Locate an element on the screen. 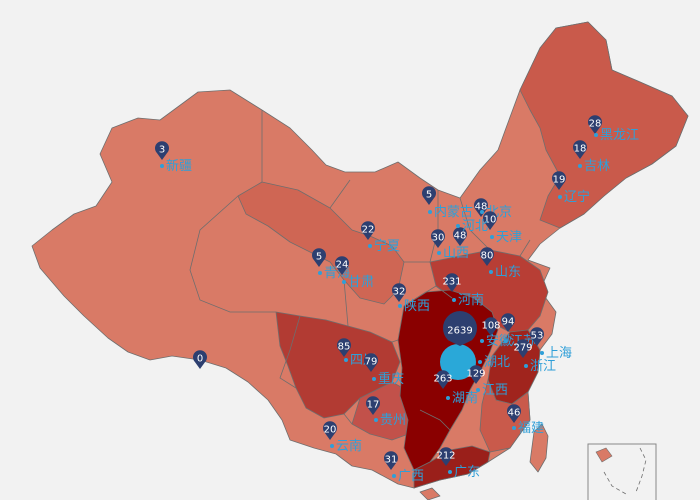 The height and width of the screenshot is (500, 700). marker-value: 3 is located at coordinates (162, 150).